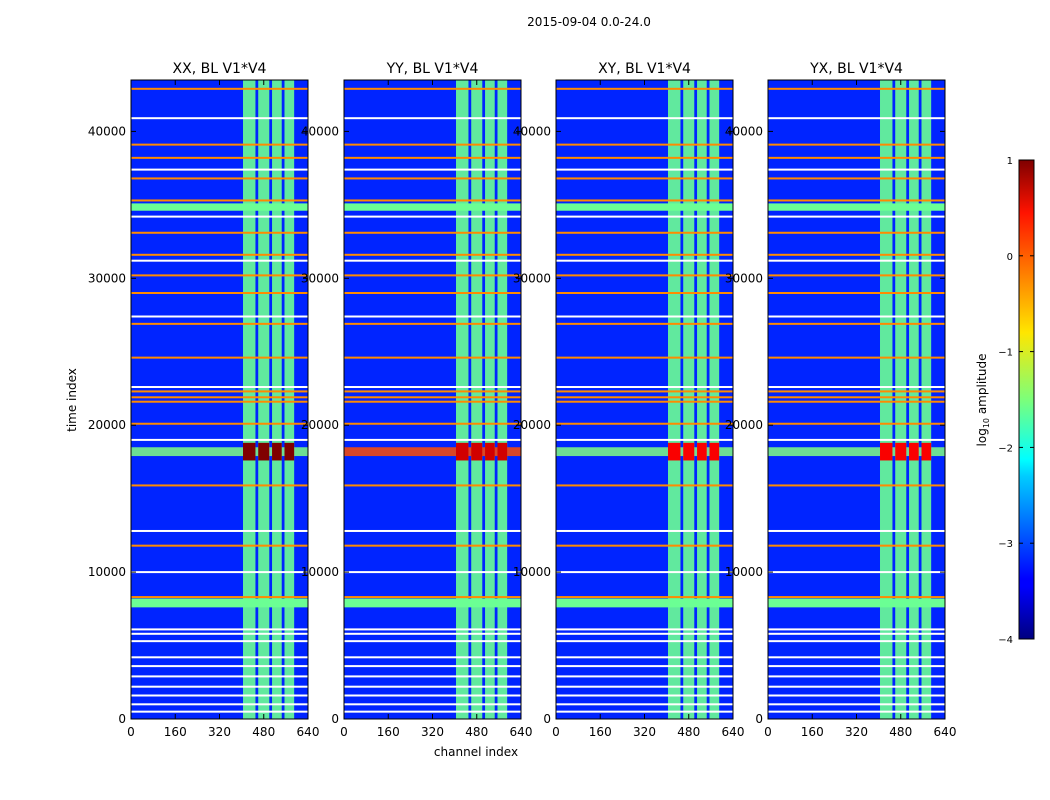  What do you see at coordinates (107, 425) in the screenshot?
I see `y-tick-label: 20000` at bounding box center [107, 425].